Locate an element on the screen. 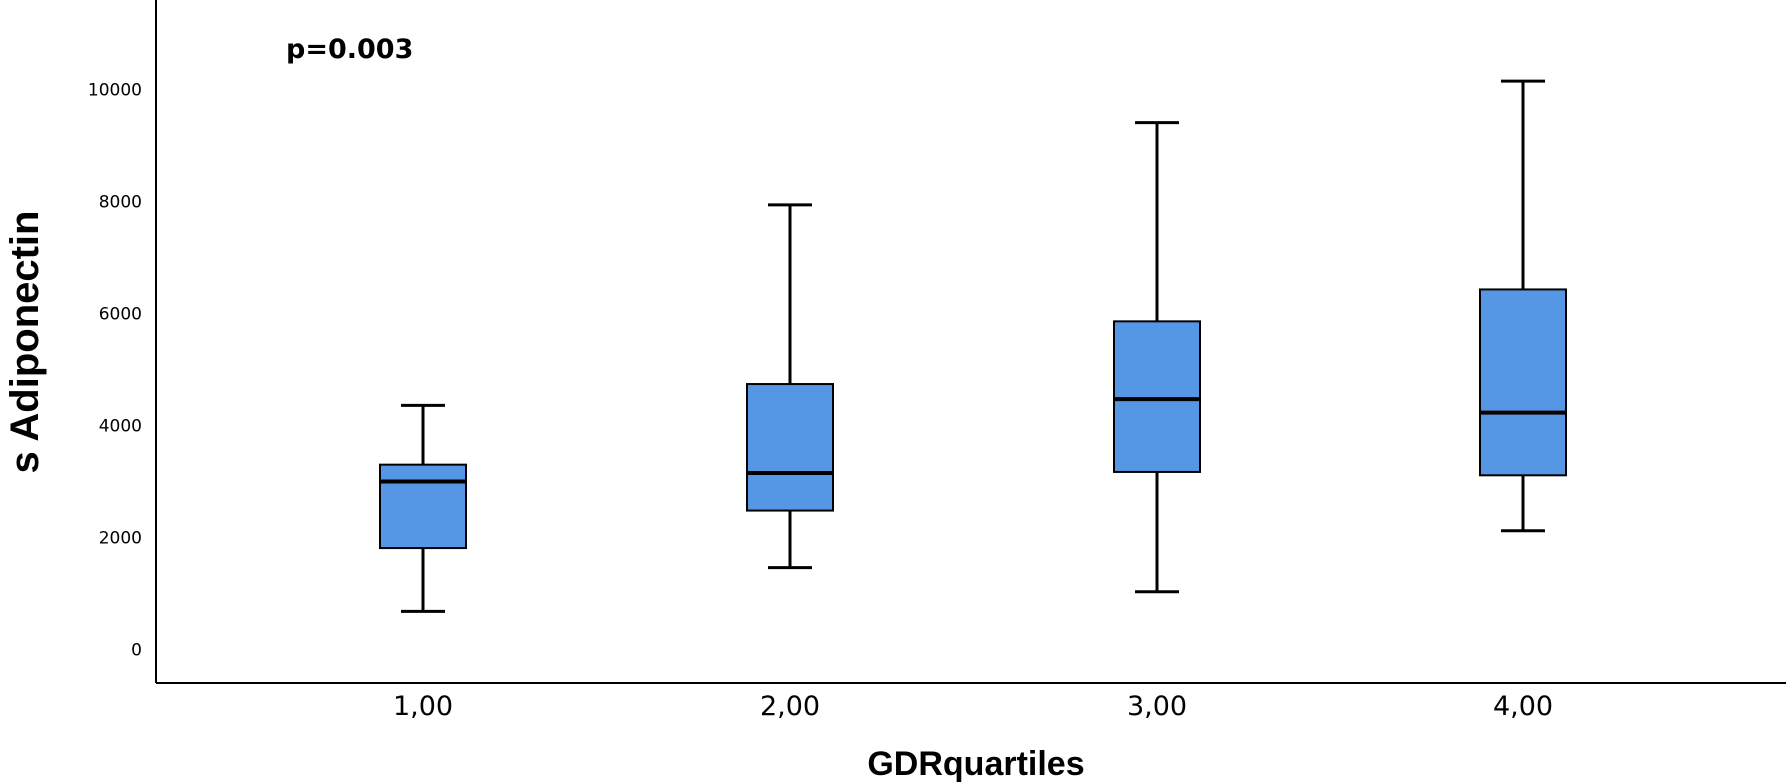 The image size is (1791, 784). y-tick-labels: 0 2000 4000 6000 8000 10000 is located at coordinates (115, 371).